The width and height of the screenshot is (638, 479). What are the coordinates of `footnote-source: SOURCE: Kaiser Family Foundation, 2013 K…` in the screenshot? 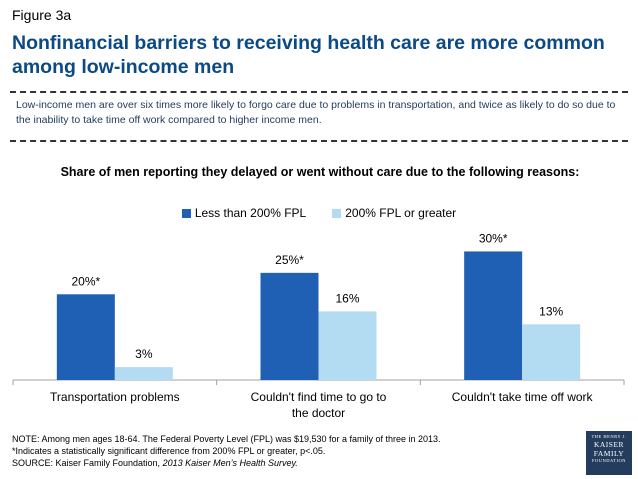 It's located at (292, 463).